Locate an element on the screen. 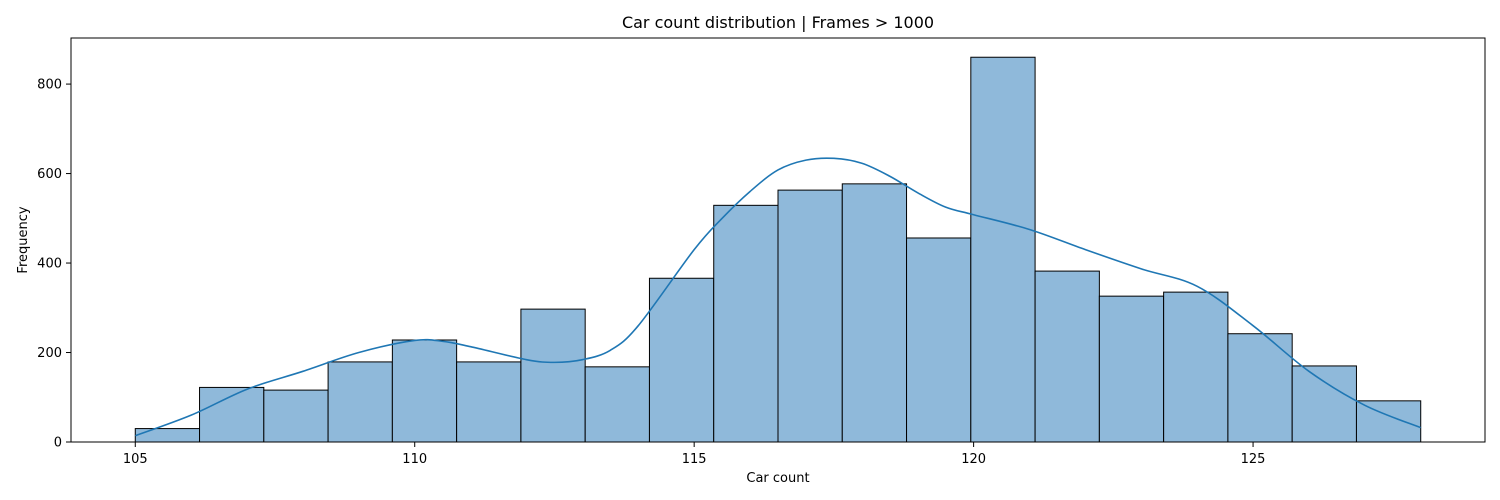 Image resolution: width=1500 pixels, height=500 pixels. y-axis-ticks: 0 200 400 600 800 is located at coordinates (54, 264).